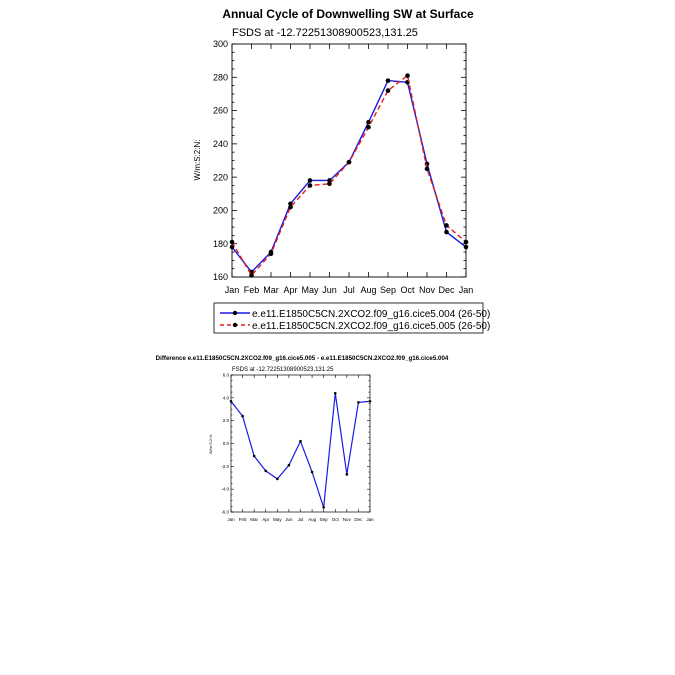 The height and width of the screenshot is (675, 675). What do you see at coordinates (220, 144) in the screenshot?
I see `main-chart-ytick-label: 240` at bounding box center [220, 144].